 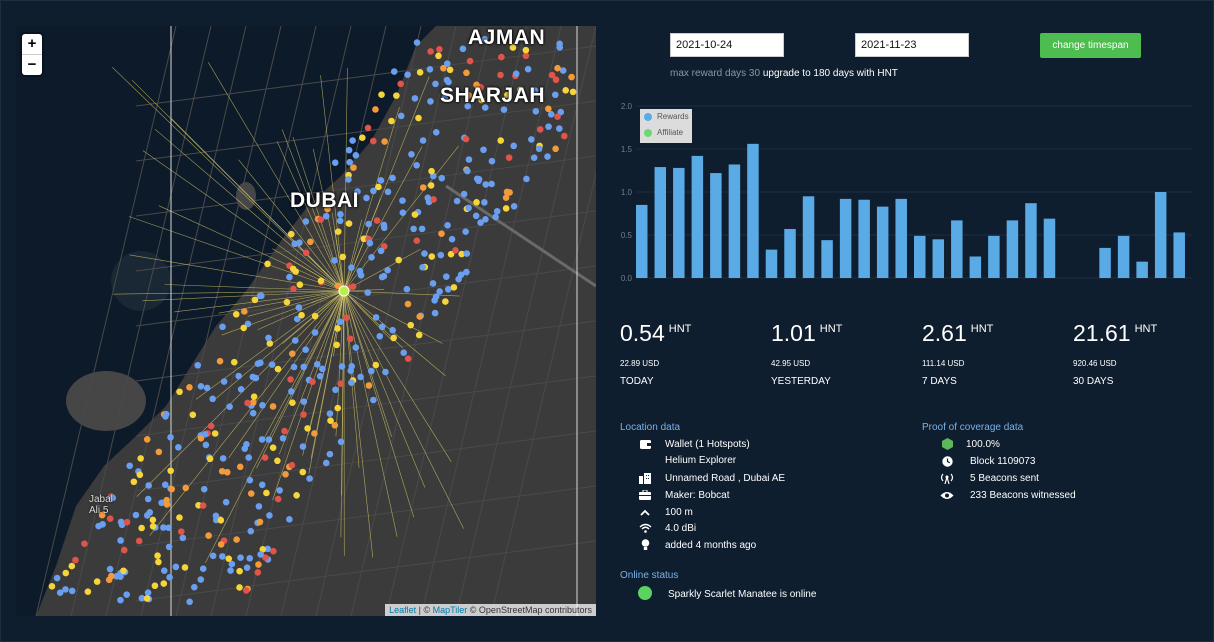 I want to click on zoom-in-button: +, so click(x=32, y=43).